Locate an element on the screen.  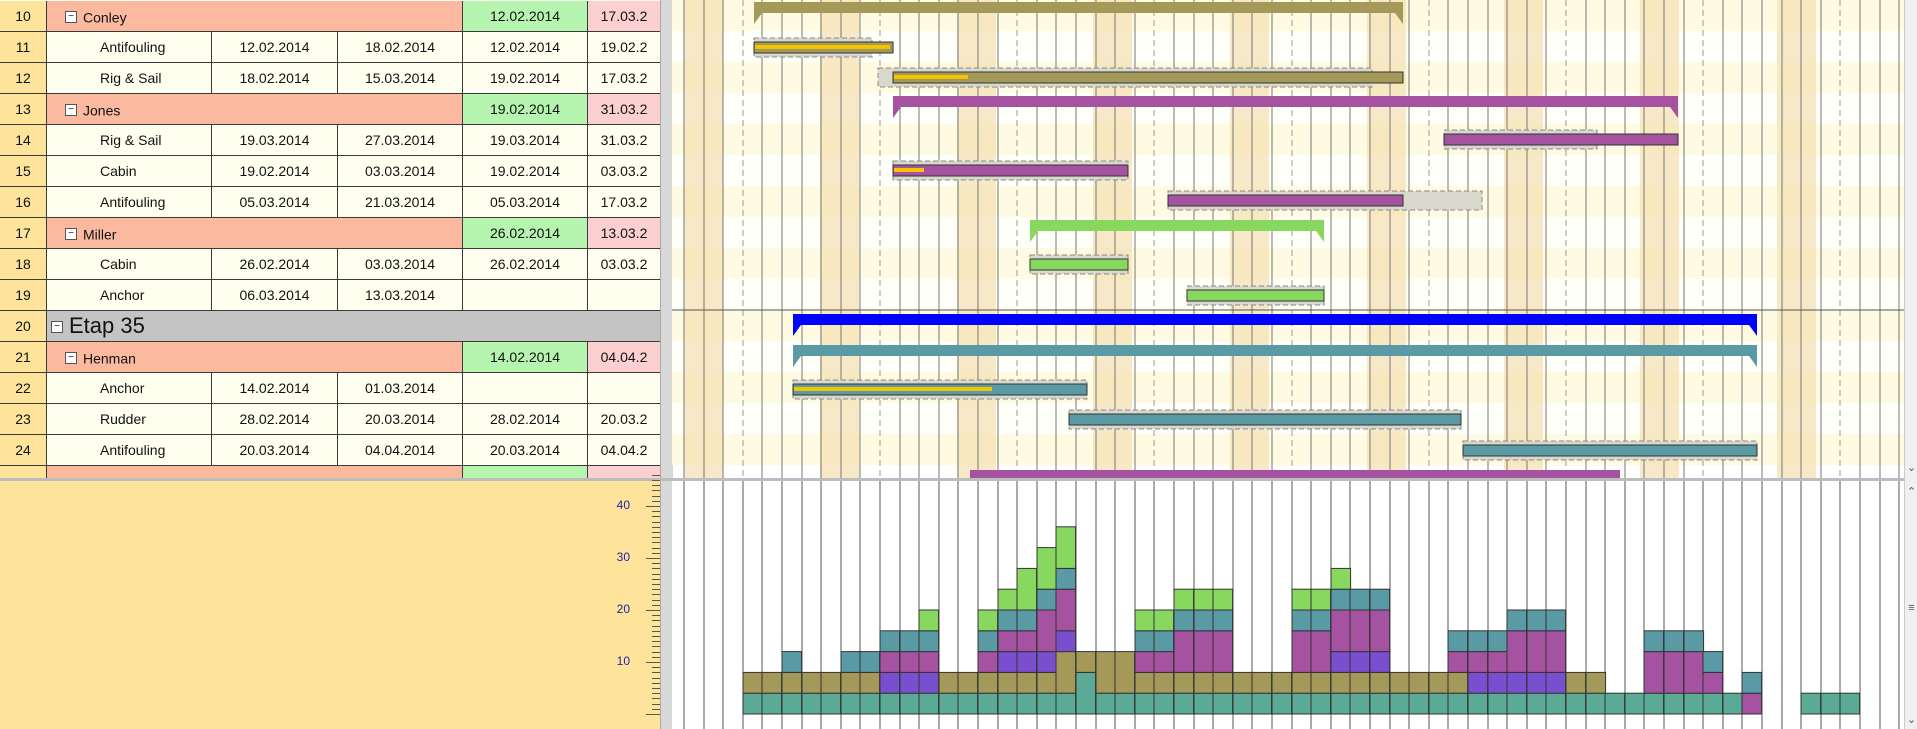
table-row: 19 Anchor 06.03.2014 13.03.2014 is located at coordinates (330, 295).